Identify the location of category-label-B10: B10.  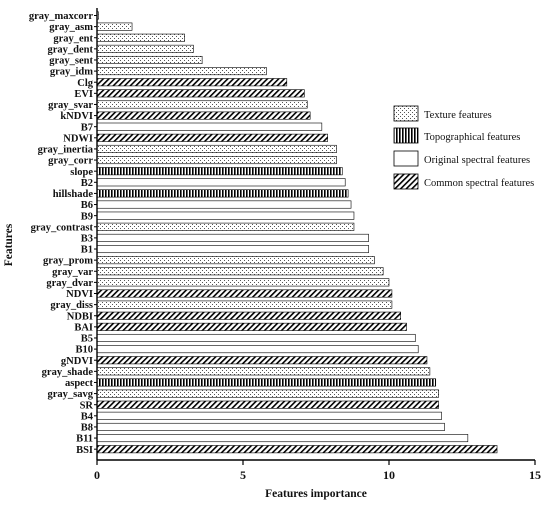
(84, 350).